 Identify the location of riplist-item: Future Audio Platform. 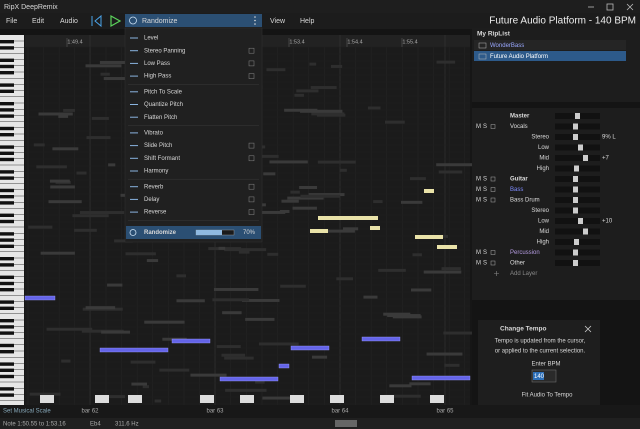
(519, 57).